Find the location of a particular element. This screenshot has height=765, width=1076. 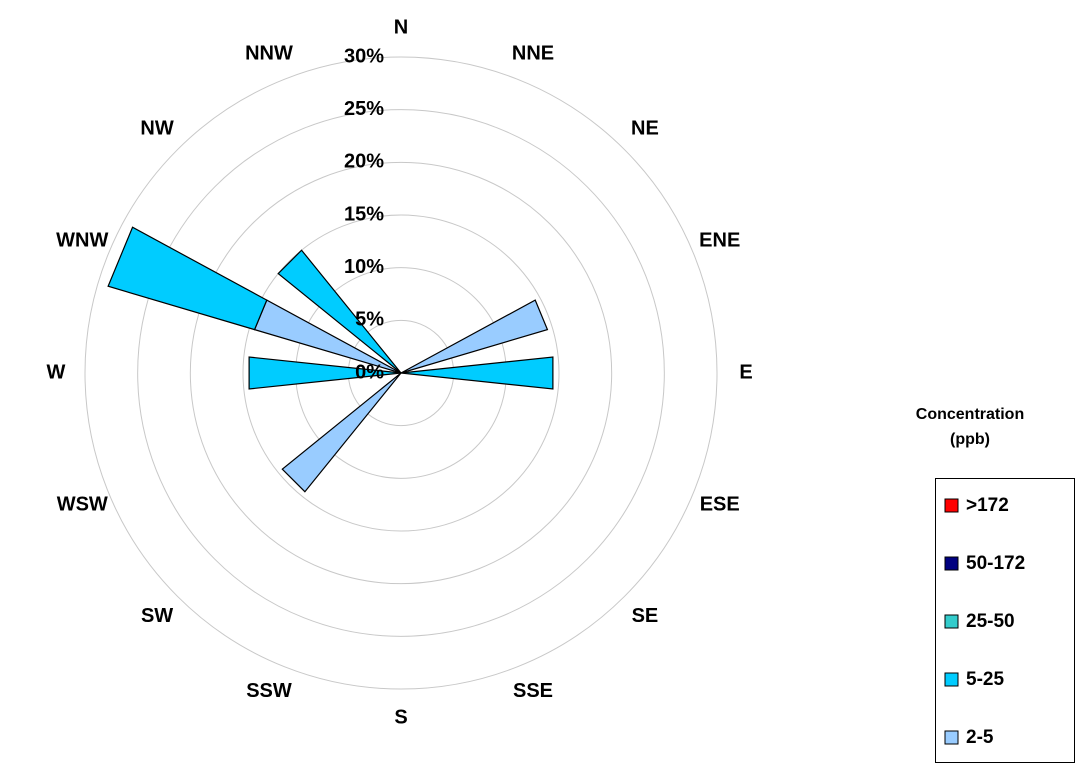

direction-label: NNE is located at coordinates (533, 54).